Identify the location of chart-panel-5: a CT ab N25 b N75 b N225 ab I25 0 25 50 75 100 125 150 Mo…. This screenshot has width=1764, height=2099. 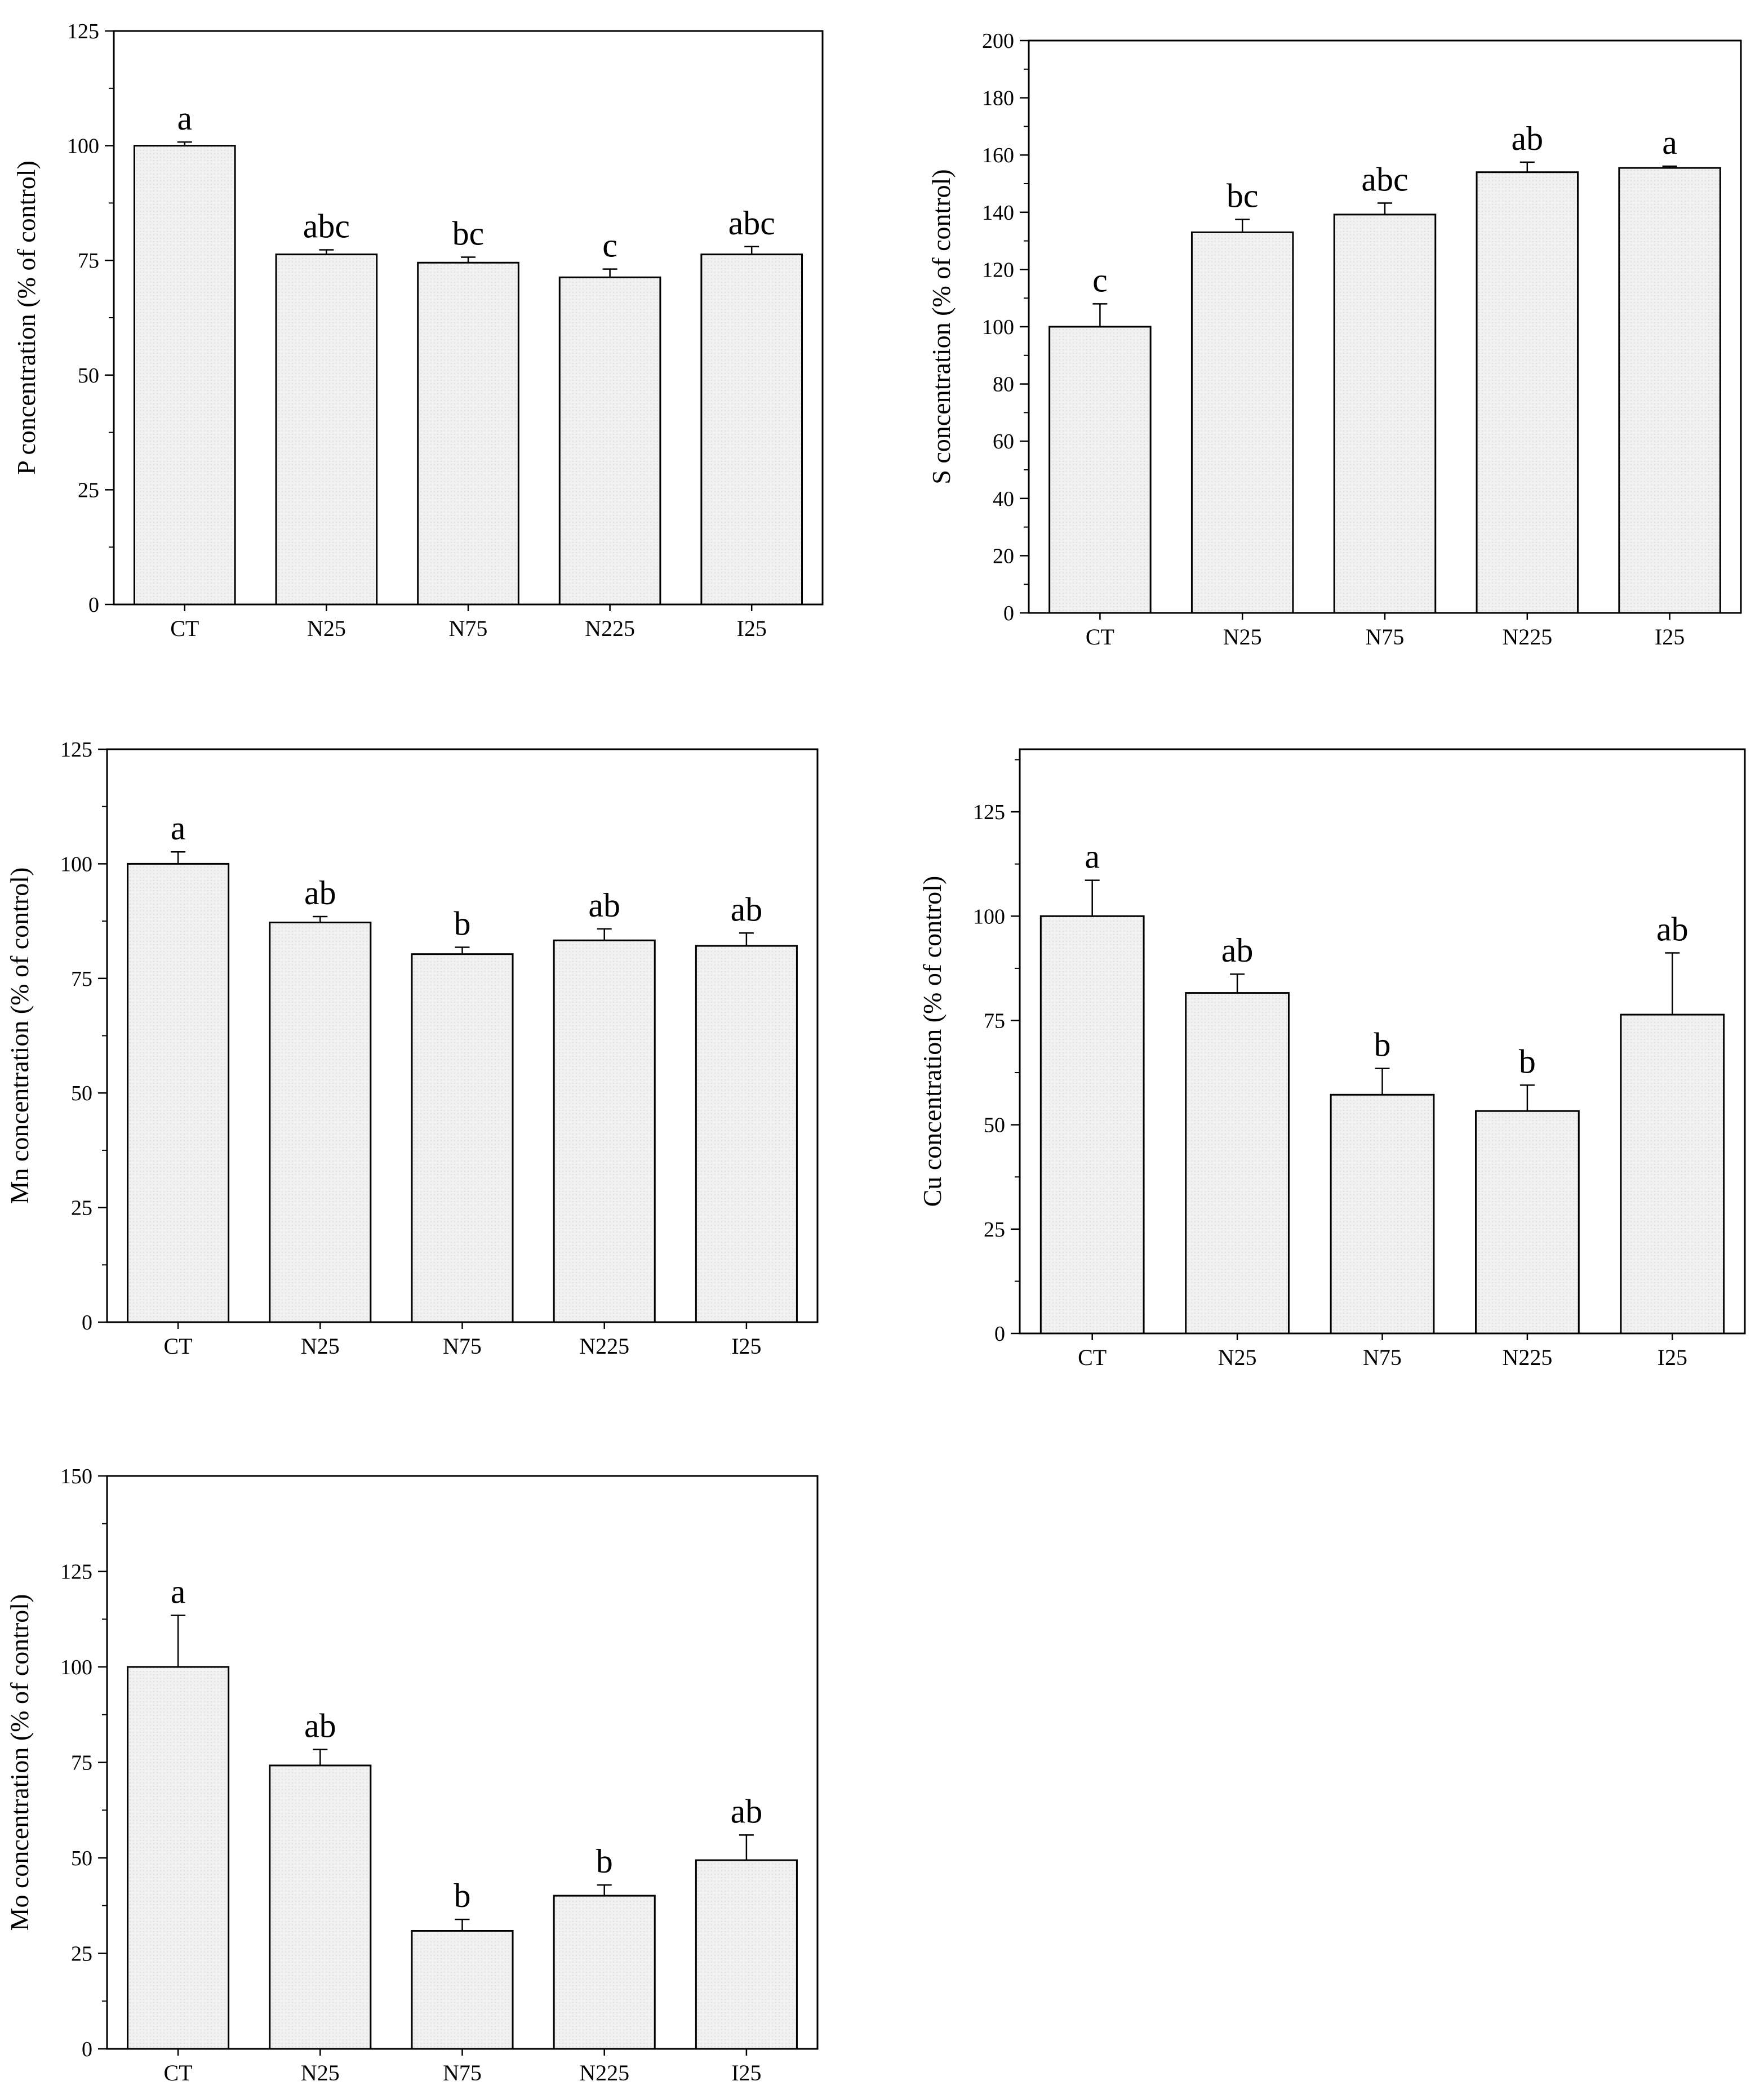
(412, 1775).